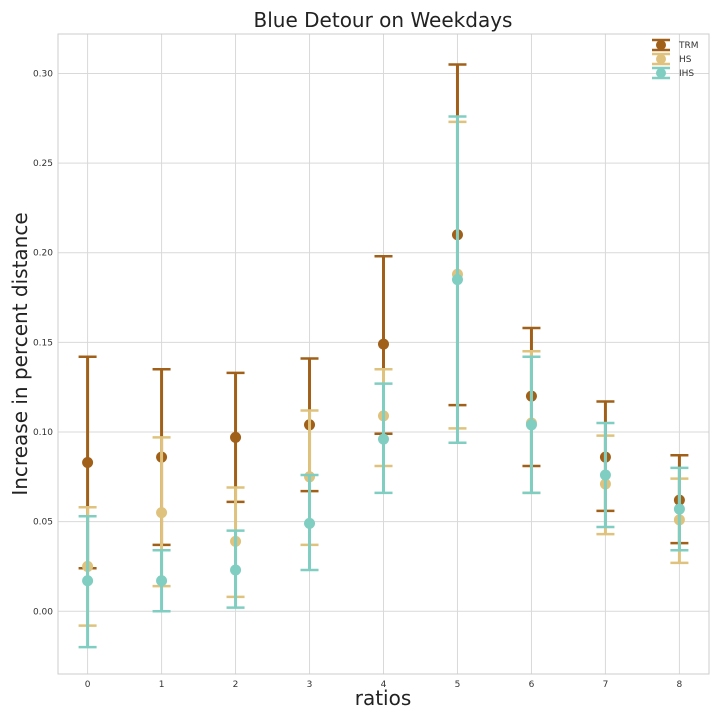 This screenshot has width=720, height=720. Describe the element at coordinates (43, 433) in the screenshot. I see `y-tick-label: 0.10` at that location.